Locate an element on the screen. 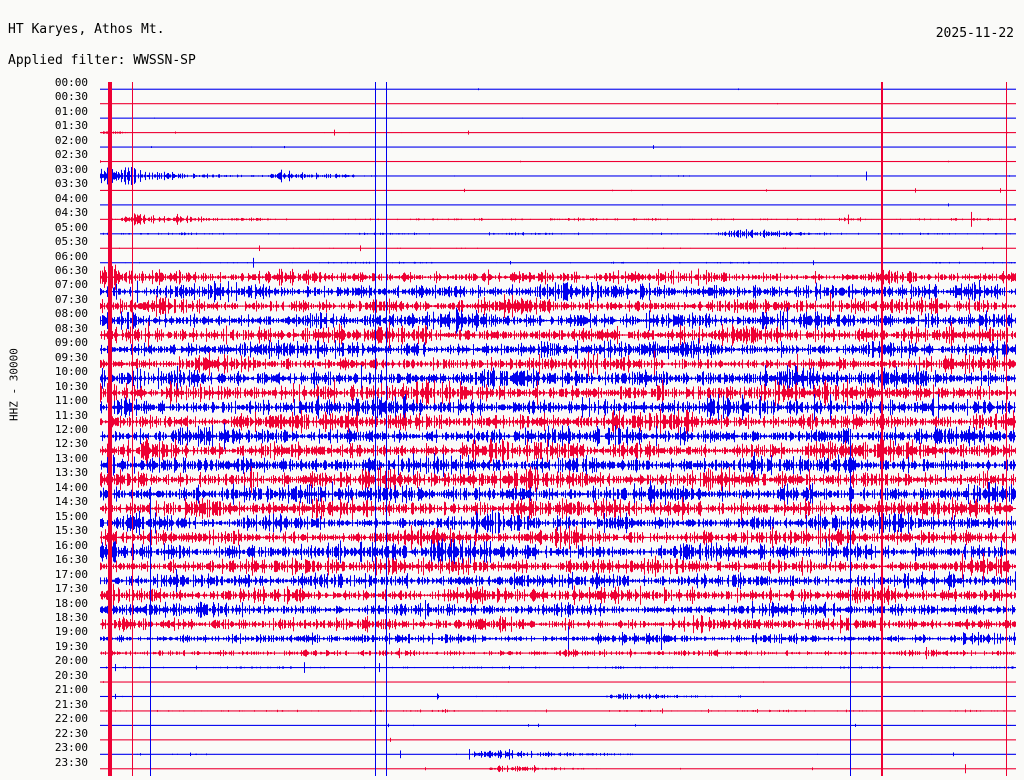 Image resolution: width=1024 pixels, height=780 pixels. time-tick-label: 02:30 is located at coordinates (71, 155).